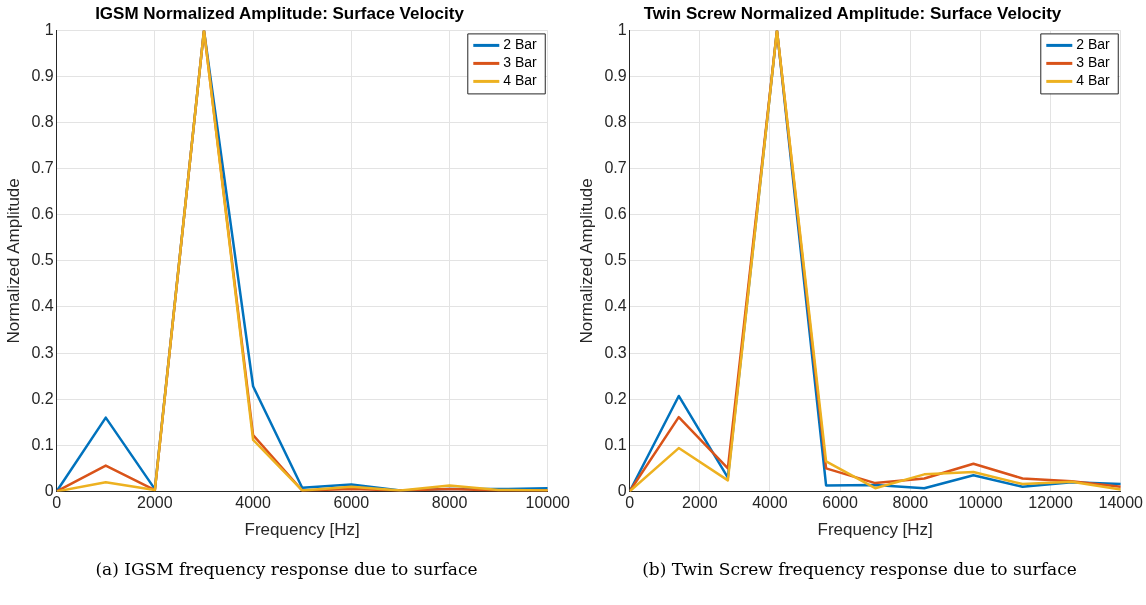  Describe the element at coordinates (286, 569) in the screenshot. I see `text: (a) IGSM frequency response due to surface` at that location.